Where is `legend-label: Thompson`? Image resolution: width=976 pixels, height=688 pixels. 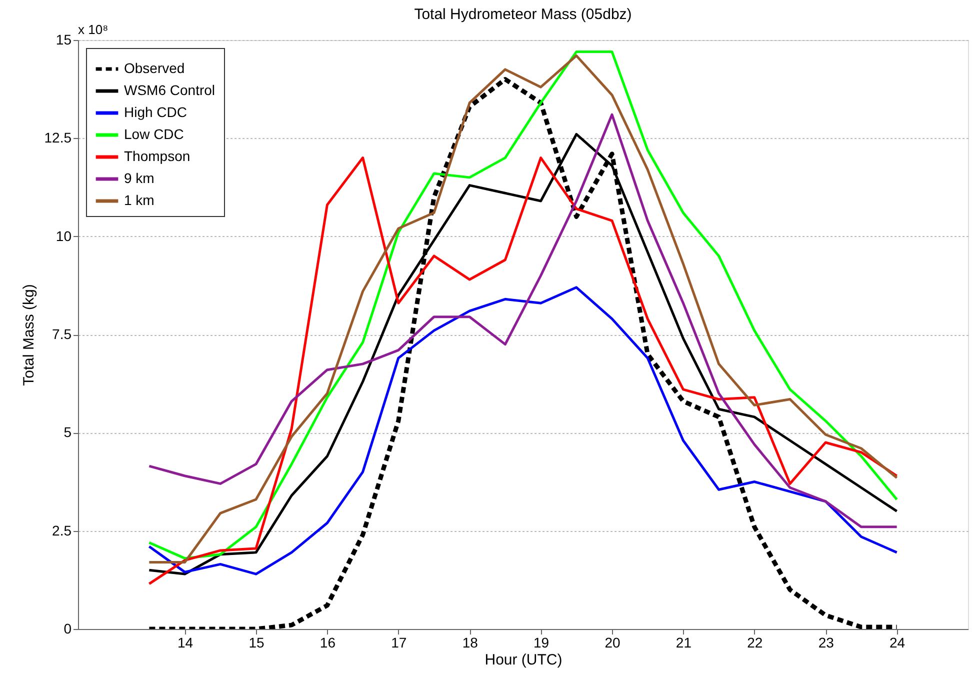 legend-label: Thompson is located at coordinates (157, 156).